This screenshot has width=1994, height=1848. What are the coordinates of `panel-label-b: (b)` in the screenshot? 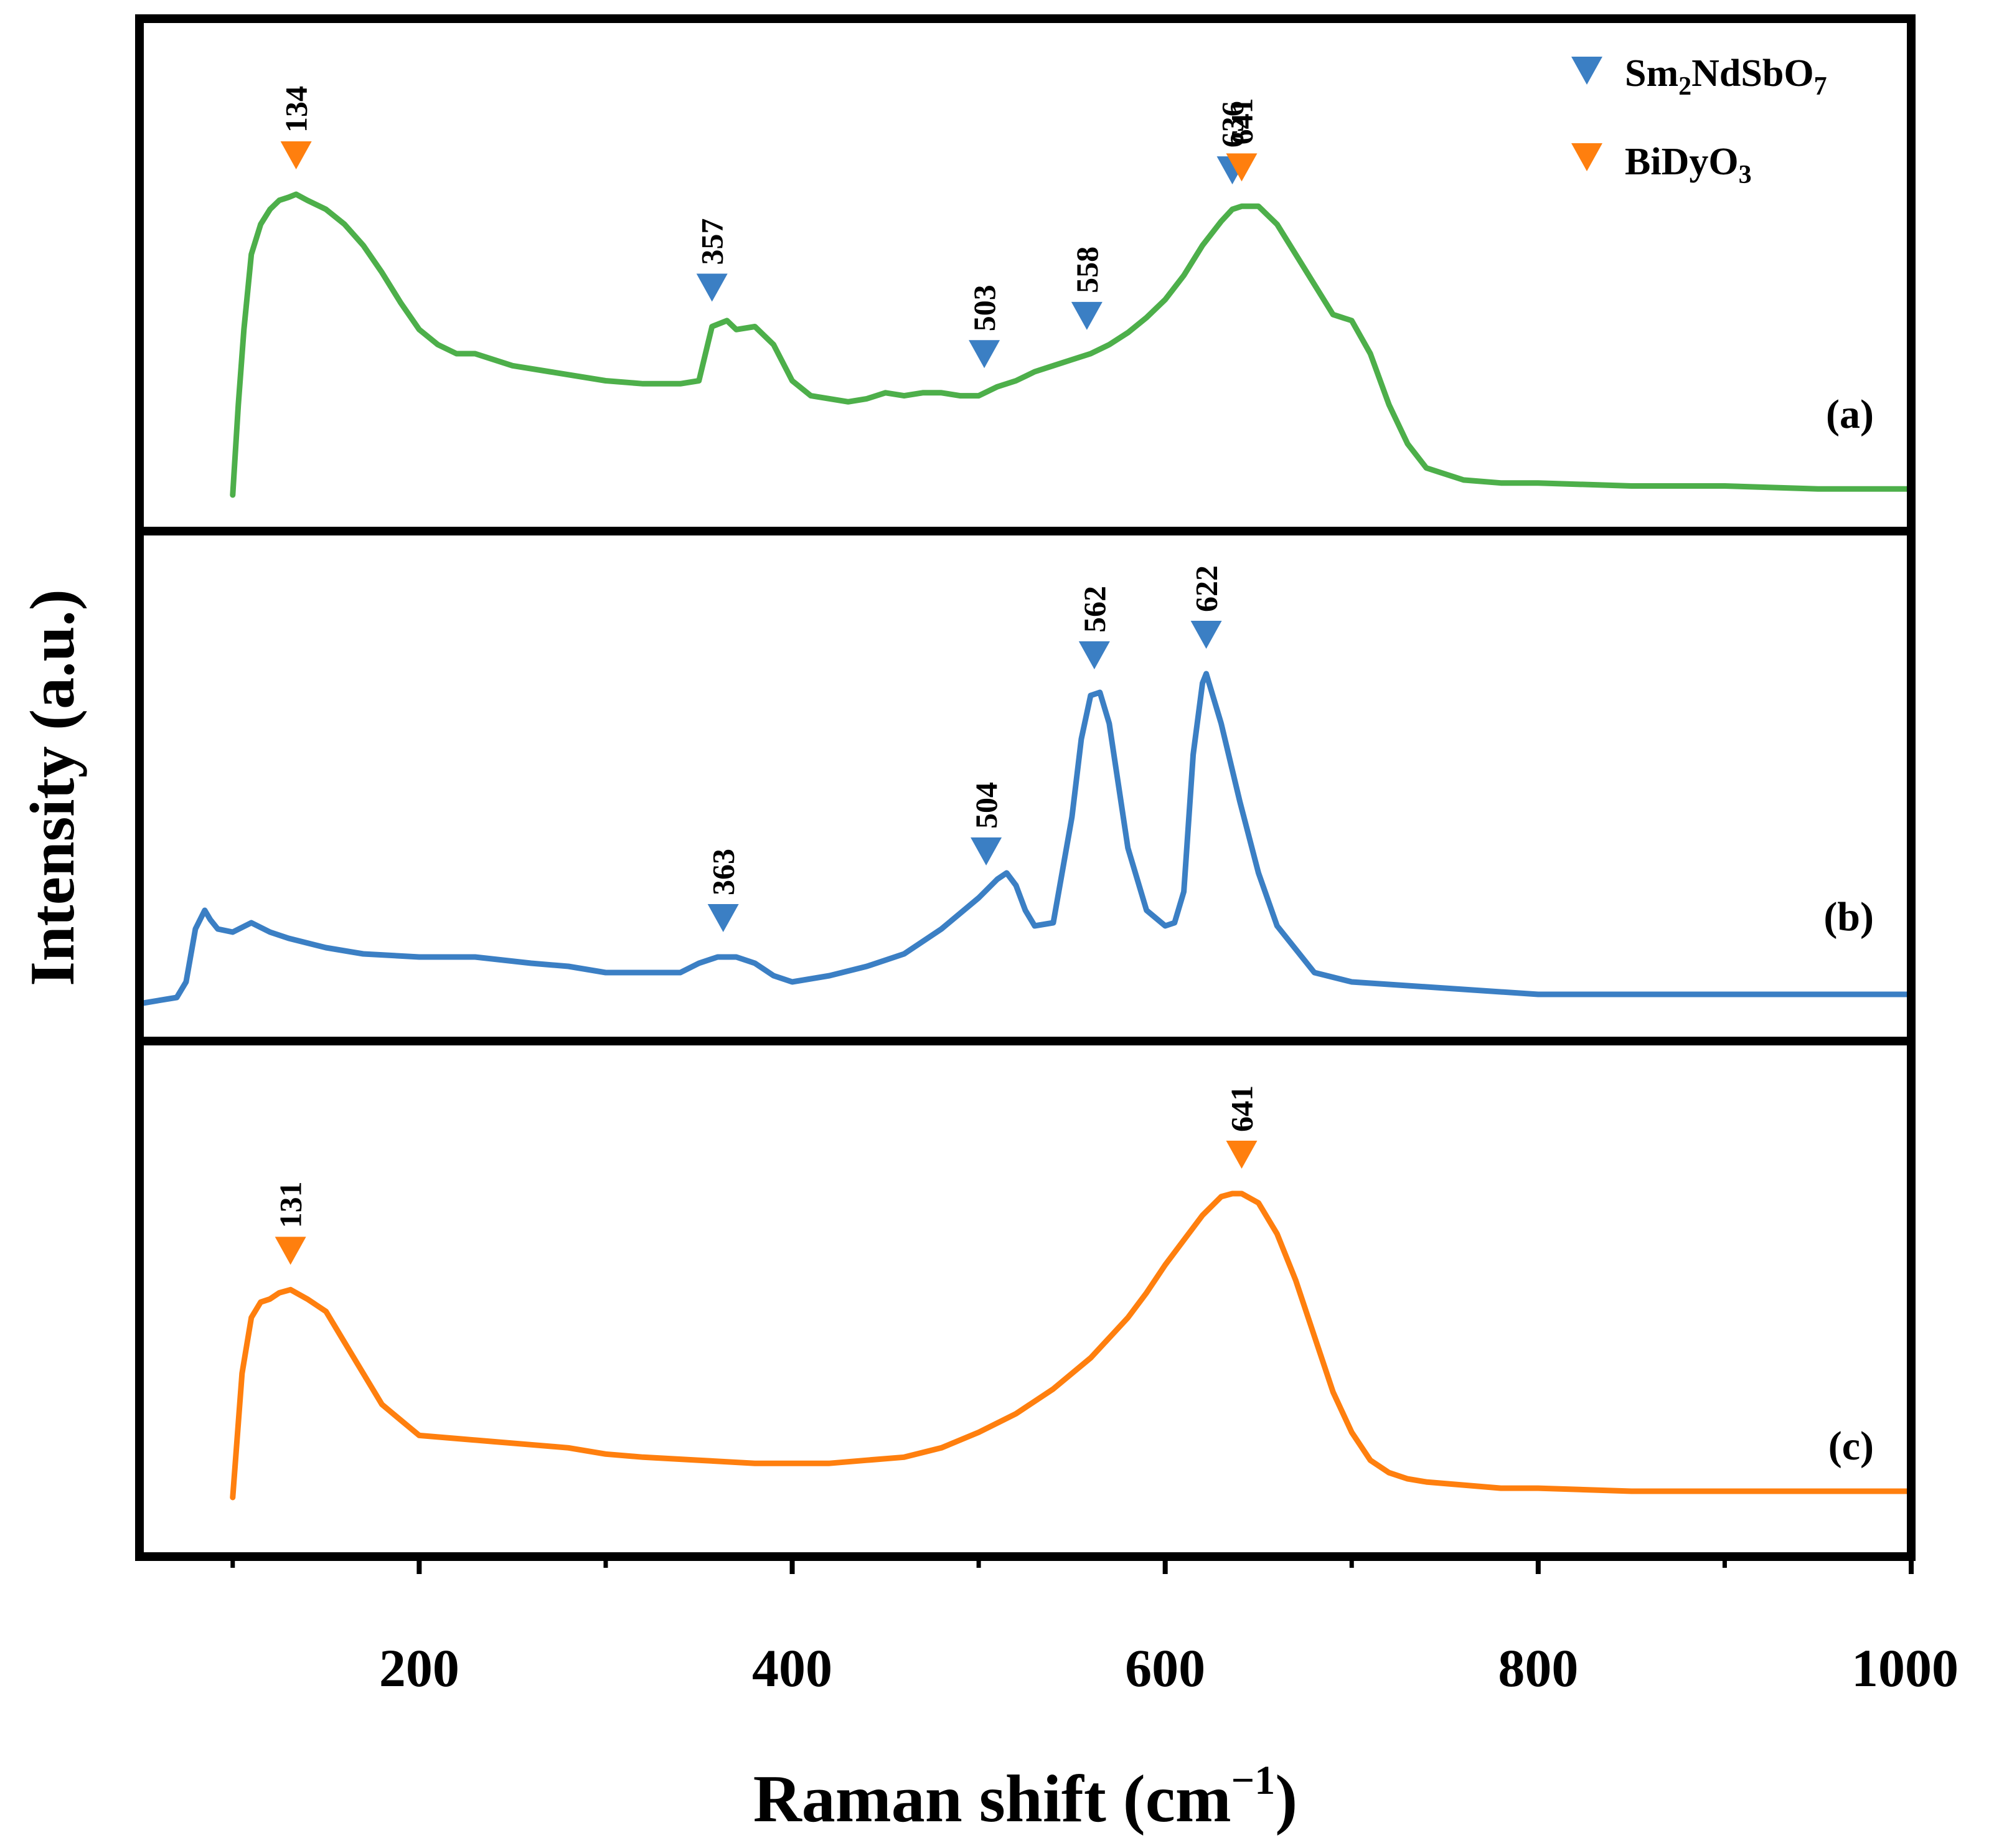 It's located at (1848, 917).